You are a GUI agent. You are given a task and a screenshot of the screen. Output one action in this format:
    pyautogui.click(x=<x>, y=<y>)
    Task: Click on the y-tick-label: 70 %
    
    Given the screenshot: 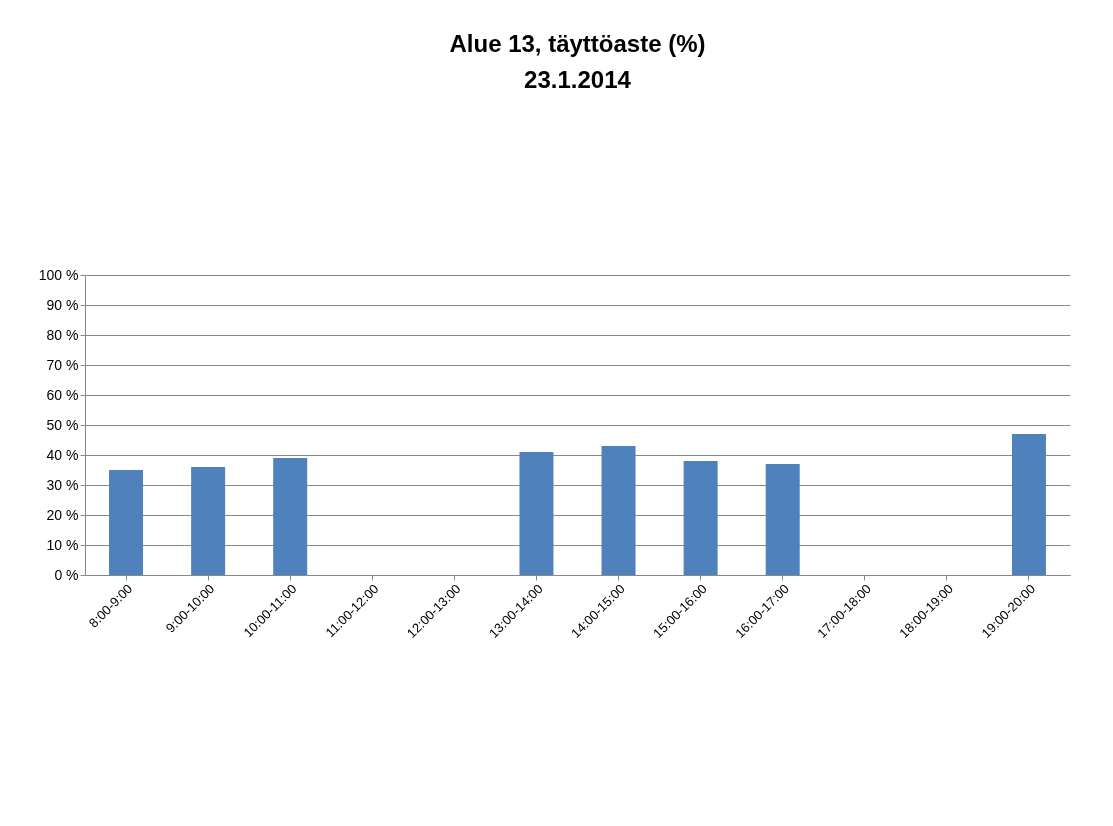 What is the action you would take?
    pyautogui.click(x=62, y=364)
    